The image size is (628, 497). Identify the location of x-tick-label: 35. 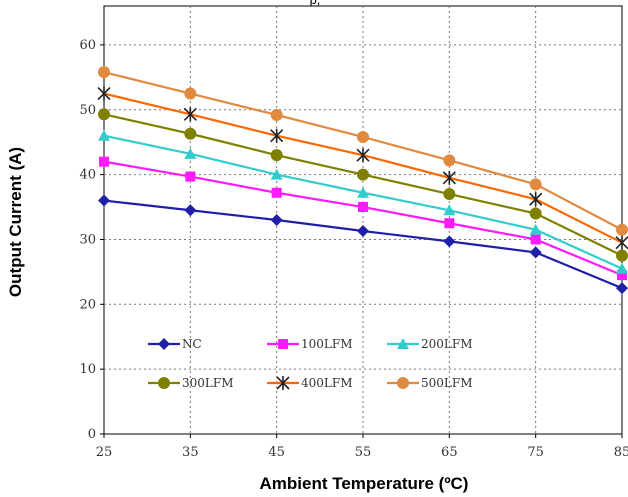
(190, 452).